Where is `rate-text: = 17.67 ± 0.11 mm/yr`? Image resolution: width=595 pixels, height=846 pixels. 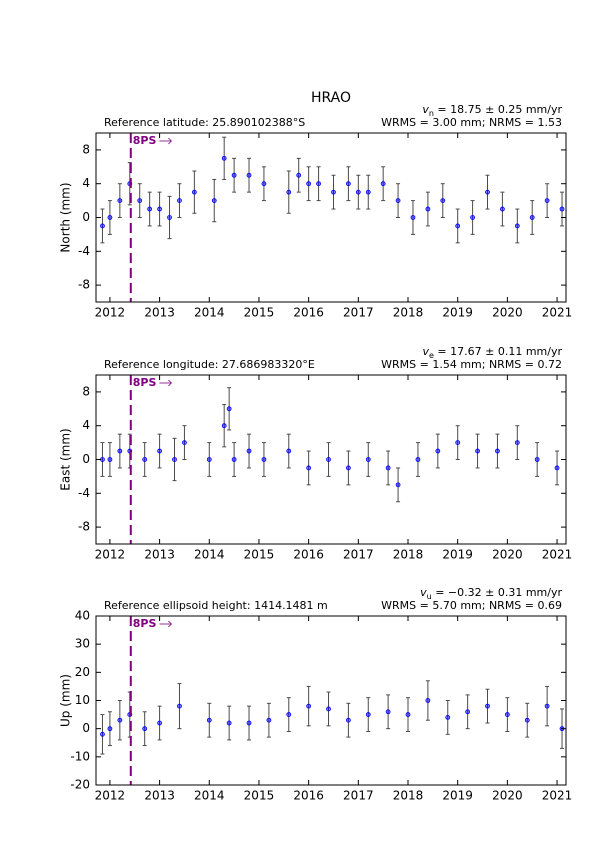
rate-text: = 17.67 ± 0.11 mm/yr is located at coordinates (498, 351).